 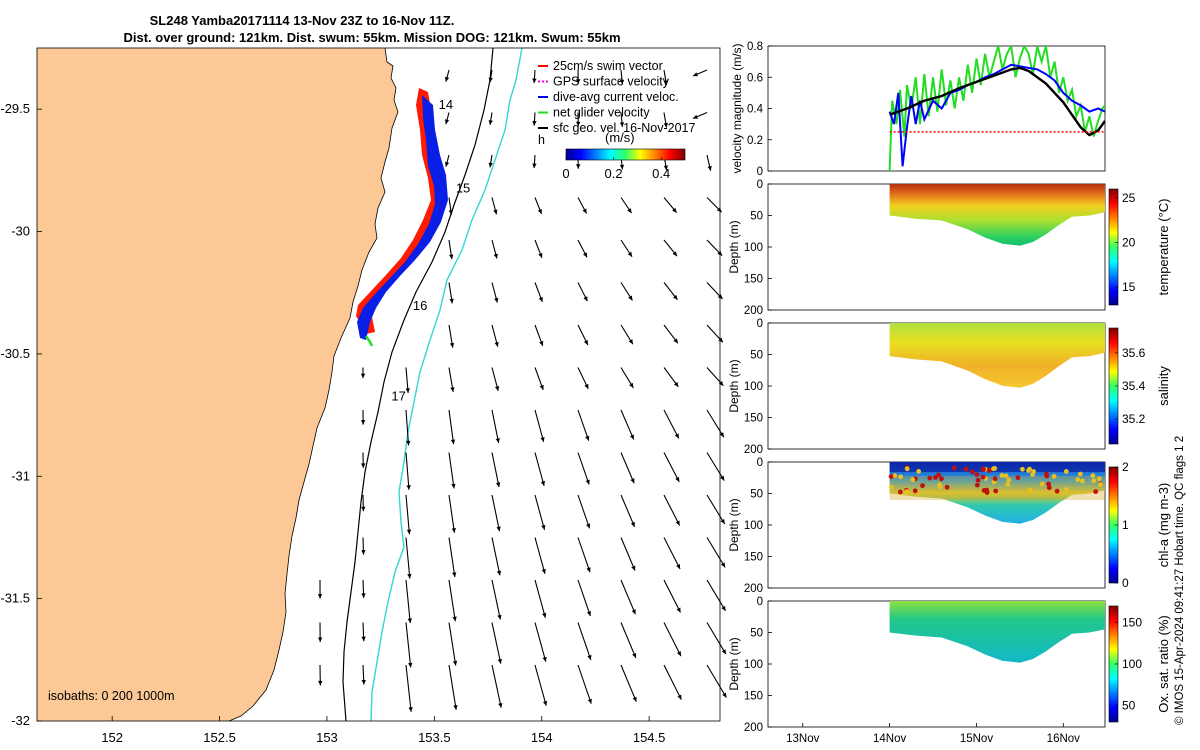 I want to click on day-label: 17, so click(x=398, y=395).